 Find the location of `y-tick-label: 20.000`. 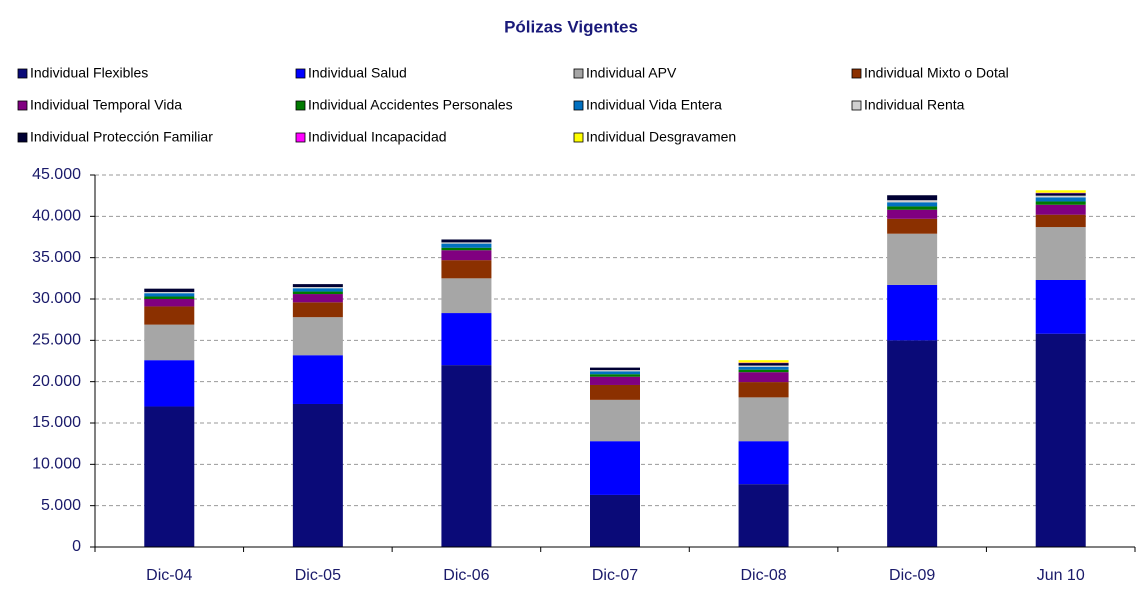

y-tick-label: 20.000 is located at coordinates (56, 381).